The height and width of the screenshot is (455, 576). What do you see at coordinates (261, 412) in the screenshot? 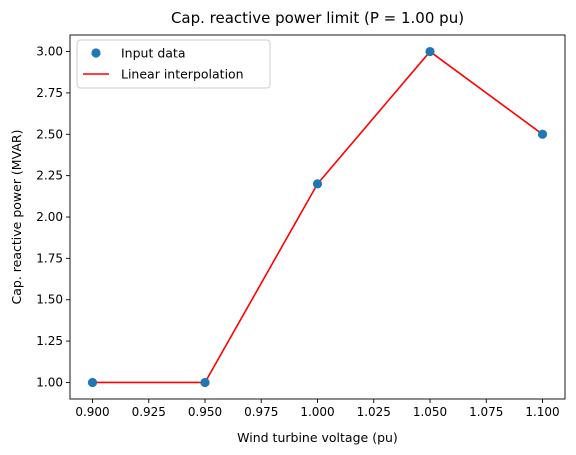
I see `x-tick-label: 0.975` at bounding box center [261, 412].